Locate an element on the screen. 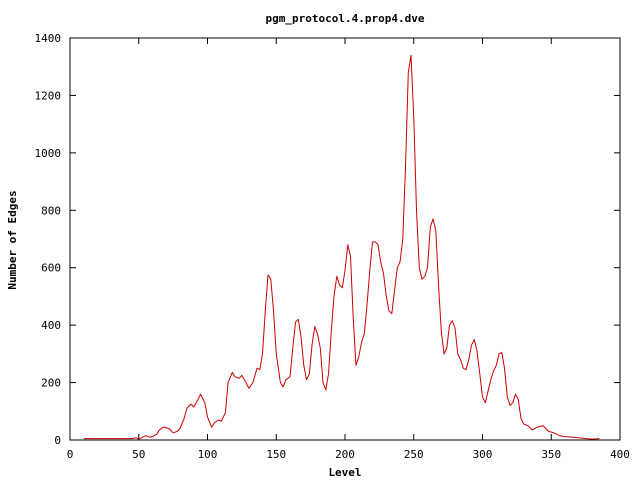 The height and width of the screenshot is (480, 640). y-tick-label: 600 is located at coordinates (51, 268).